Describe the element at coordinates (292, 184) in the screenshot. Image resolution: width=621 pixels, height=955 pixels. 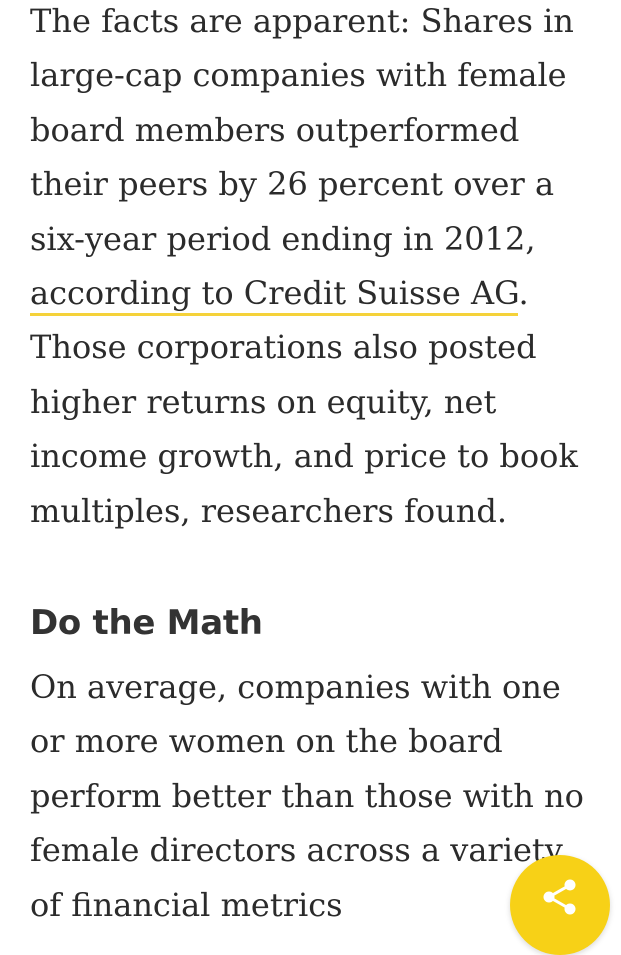
I see `text-line: their peers by 26 percent over a` at that location.